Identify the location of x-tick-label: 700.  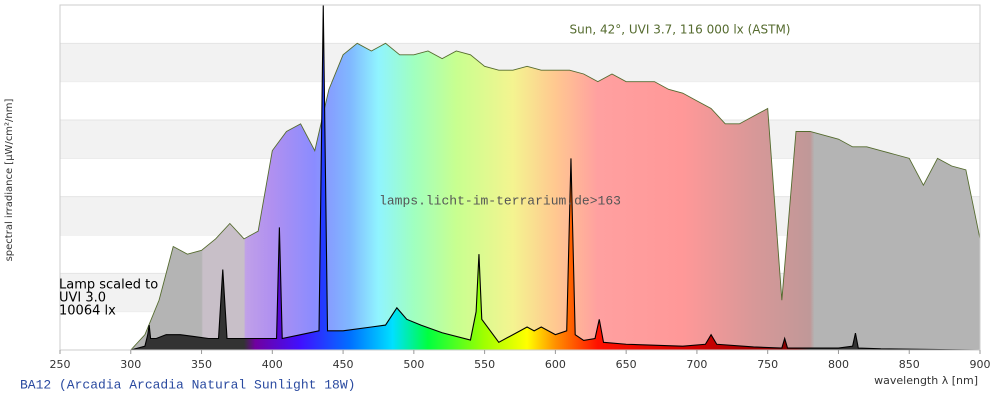
(696, 364).